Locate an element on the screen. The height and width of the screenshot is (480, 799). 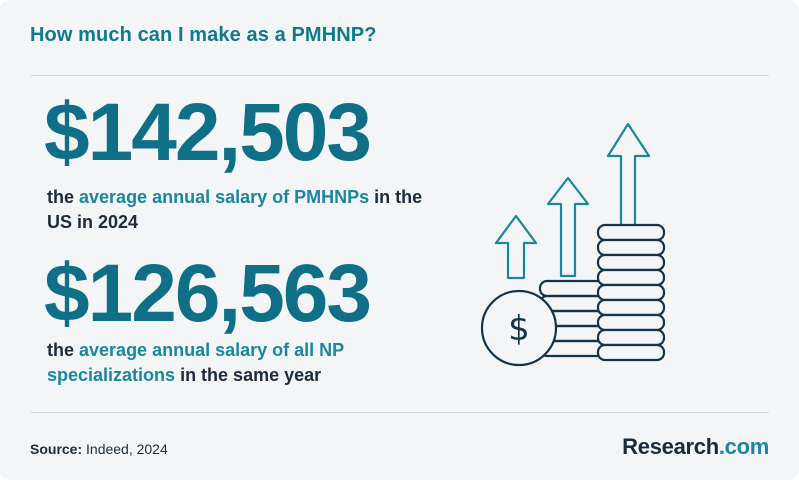
bottom-divider is located at coordinates (399, 412).